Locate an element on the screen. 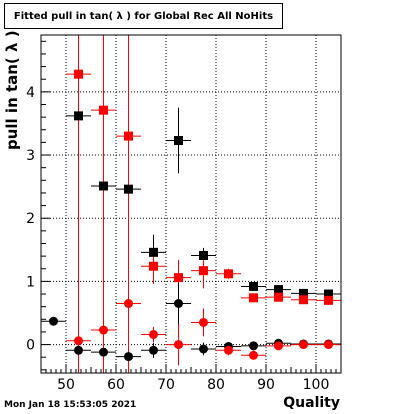 The image size is (400, 414). x-tick-label: 50 is located at coordinates (66, 385).